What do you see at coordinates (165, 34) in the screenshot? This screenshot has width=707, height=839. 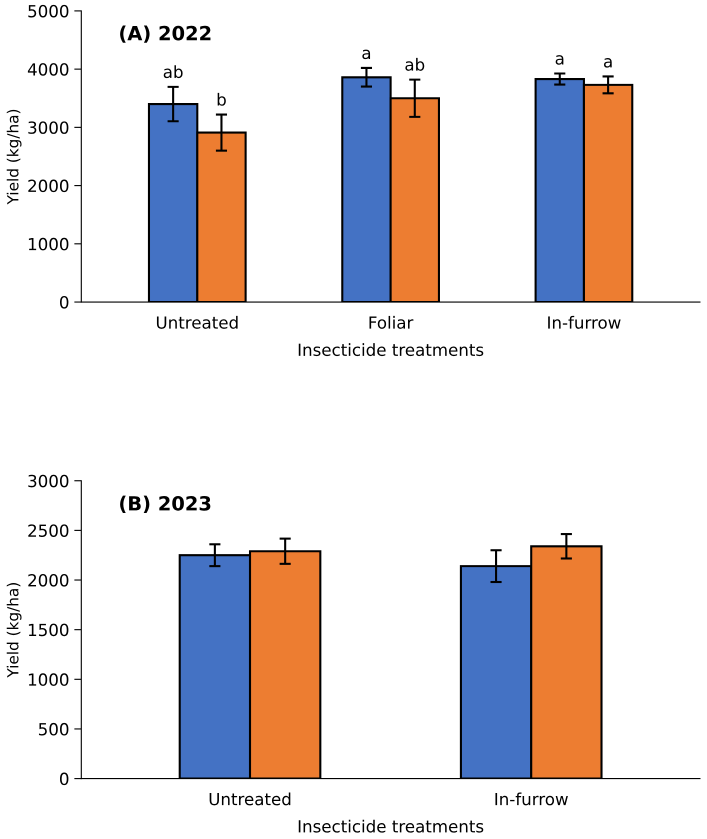 I see `text: (A) 2022` at bounding box center [165, 34].